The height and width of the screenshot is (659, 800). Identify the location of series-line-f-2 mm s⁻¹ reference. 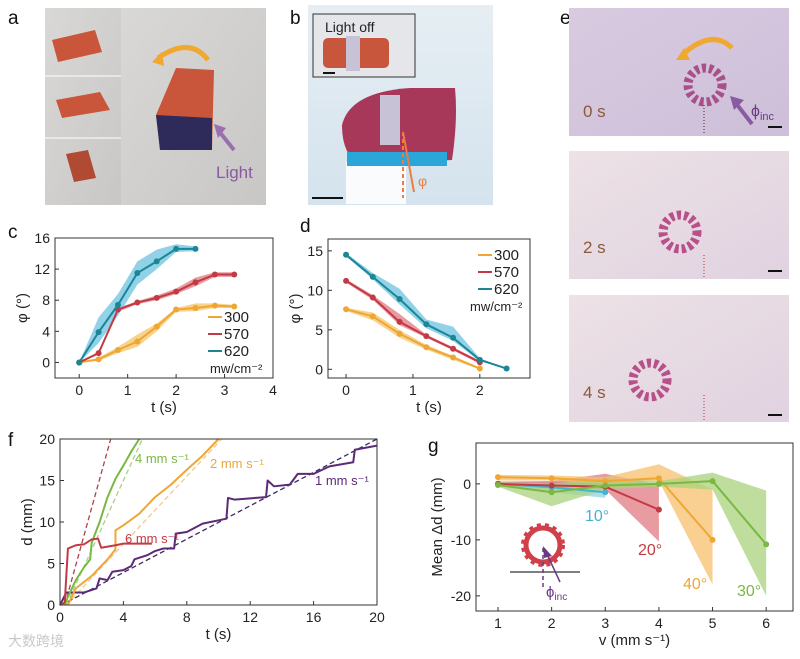
(144, 522).